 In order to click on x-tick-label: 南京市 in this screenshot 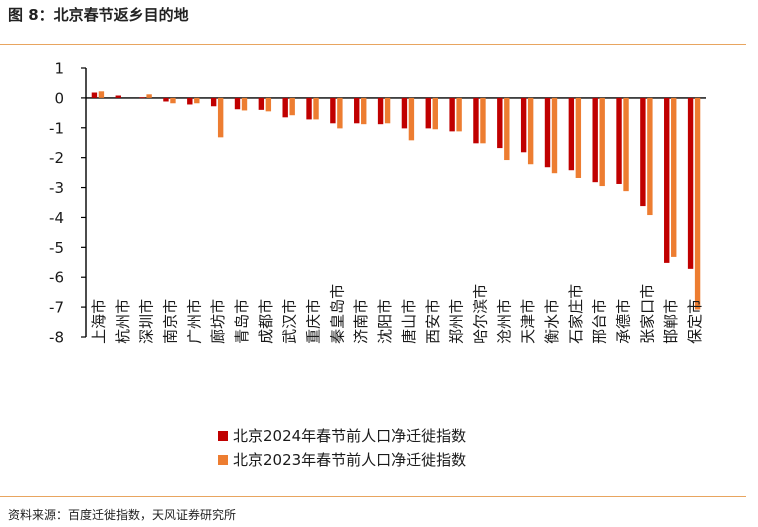, I will do `click(170, 321)`.